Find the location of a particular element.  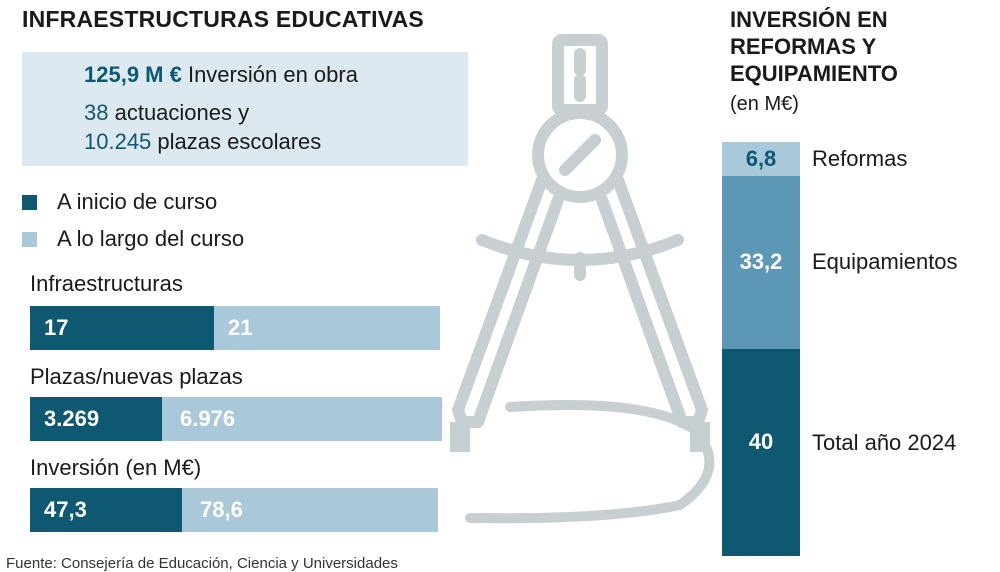

summary-actions-value: 38 is located at coordinates (96, 112).